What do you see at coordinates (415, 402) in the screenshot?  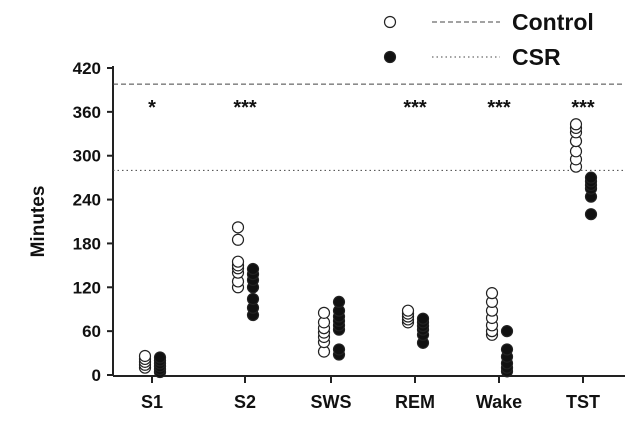 I see `x-tick-label: REM` at bounding box center [415, 402].